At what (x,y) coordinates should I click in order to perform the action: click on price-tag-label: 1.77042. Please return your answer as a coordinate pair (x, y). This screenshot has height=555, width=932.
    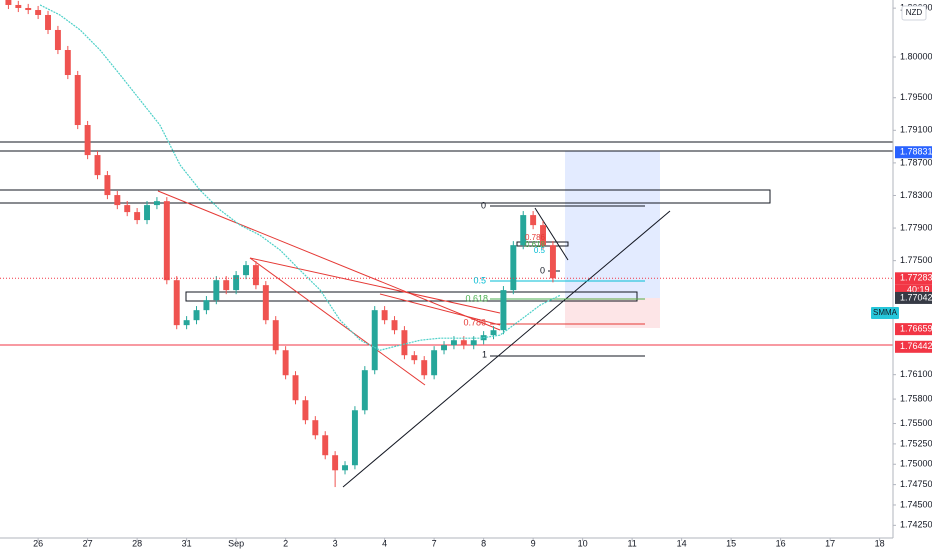
    Looking at the image, I should click on (916, 297).